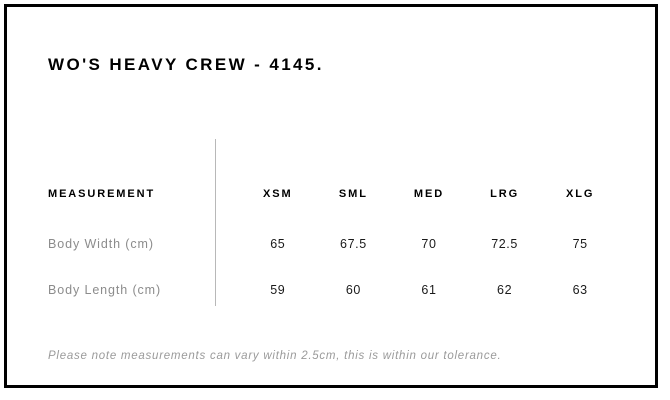 Image resolution: width=670 pixels, height=400 pixels. What do you see at coordinates (353, 194) in the screenshot?
I see `column-header-sml: SML` at bounding box center [353, 194].